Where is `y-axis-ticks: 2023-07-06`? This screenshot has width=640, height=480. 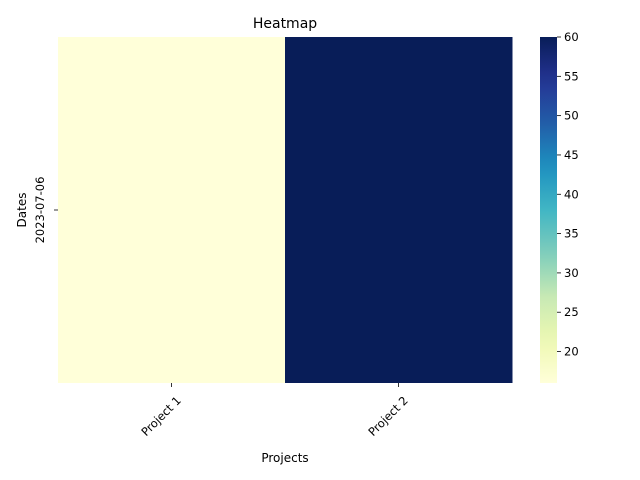 y-axis-ticks: 2023-07-06 is located at coordinates (45, 210).